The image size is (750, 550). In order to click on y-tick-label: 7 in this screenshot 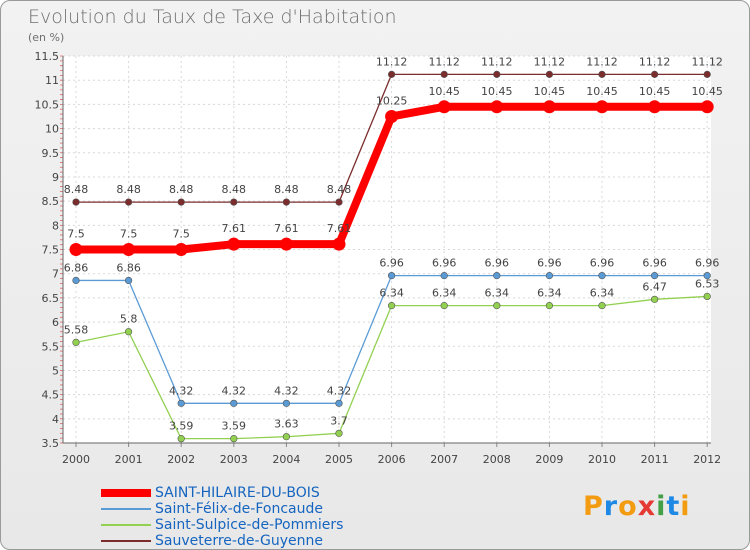, I will do `click(55, 274)`.